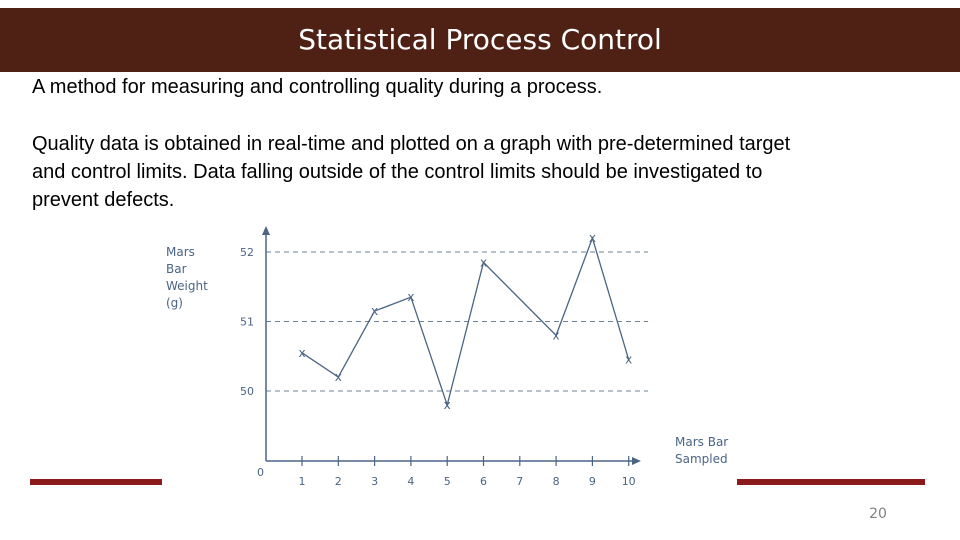 This screenshot has height=540, width=960. What do you see at coordinates (447, 481) in the screenshot?
I see `x-tick-label: 5` at bounding box center [447, 481].